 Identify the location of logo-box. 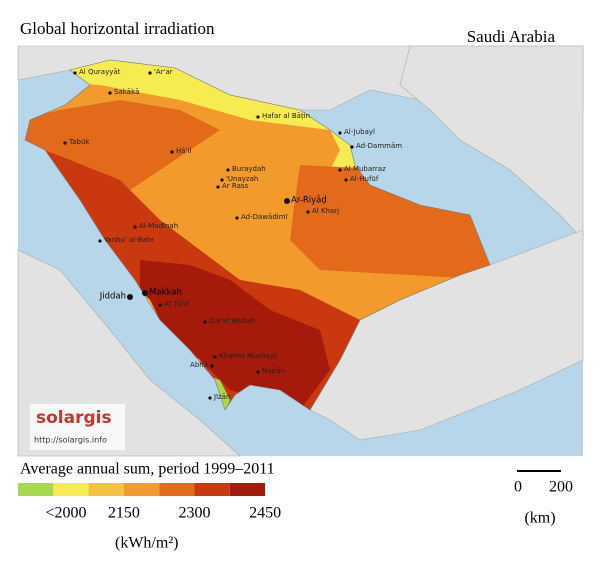
(77, 427).